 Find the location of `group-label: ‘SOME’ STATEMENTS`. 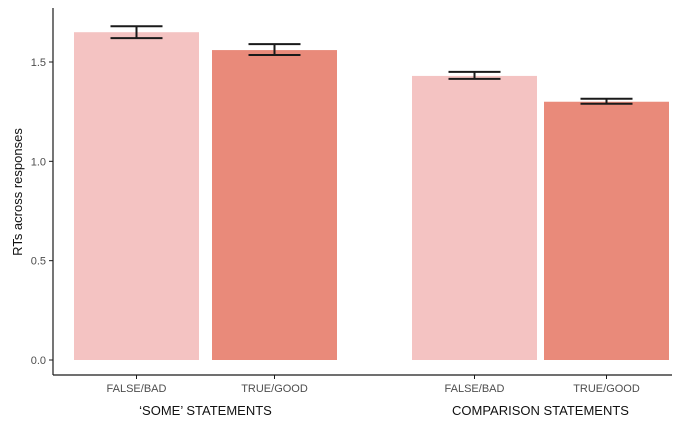

group-label: ‘SOME’ STATEMENTS is located at coordinates (205, 410).